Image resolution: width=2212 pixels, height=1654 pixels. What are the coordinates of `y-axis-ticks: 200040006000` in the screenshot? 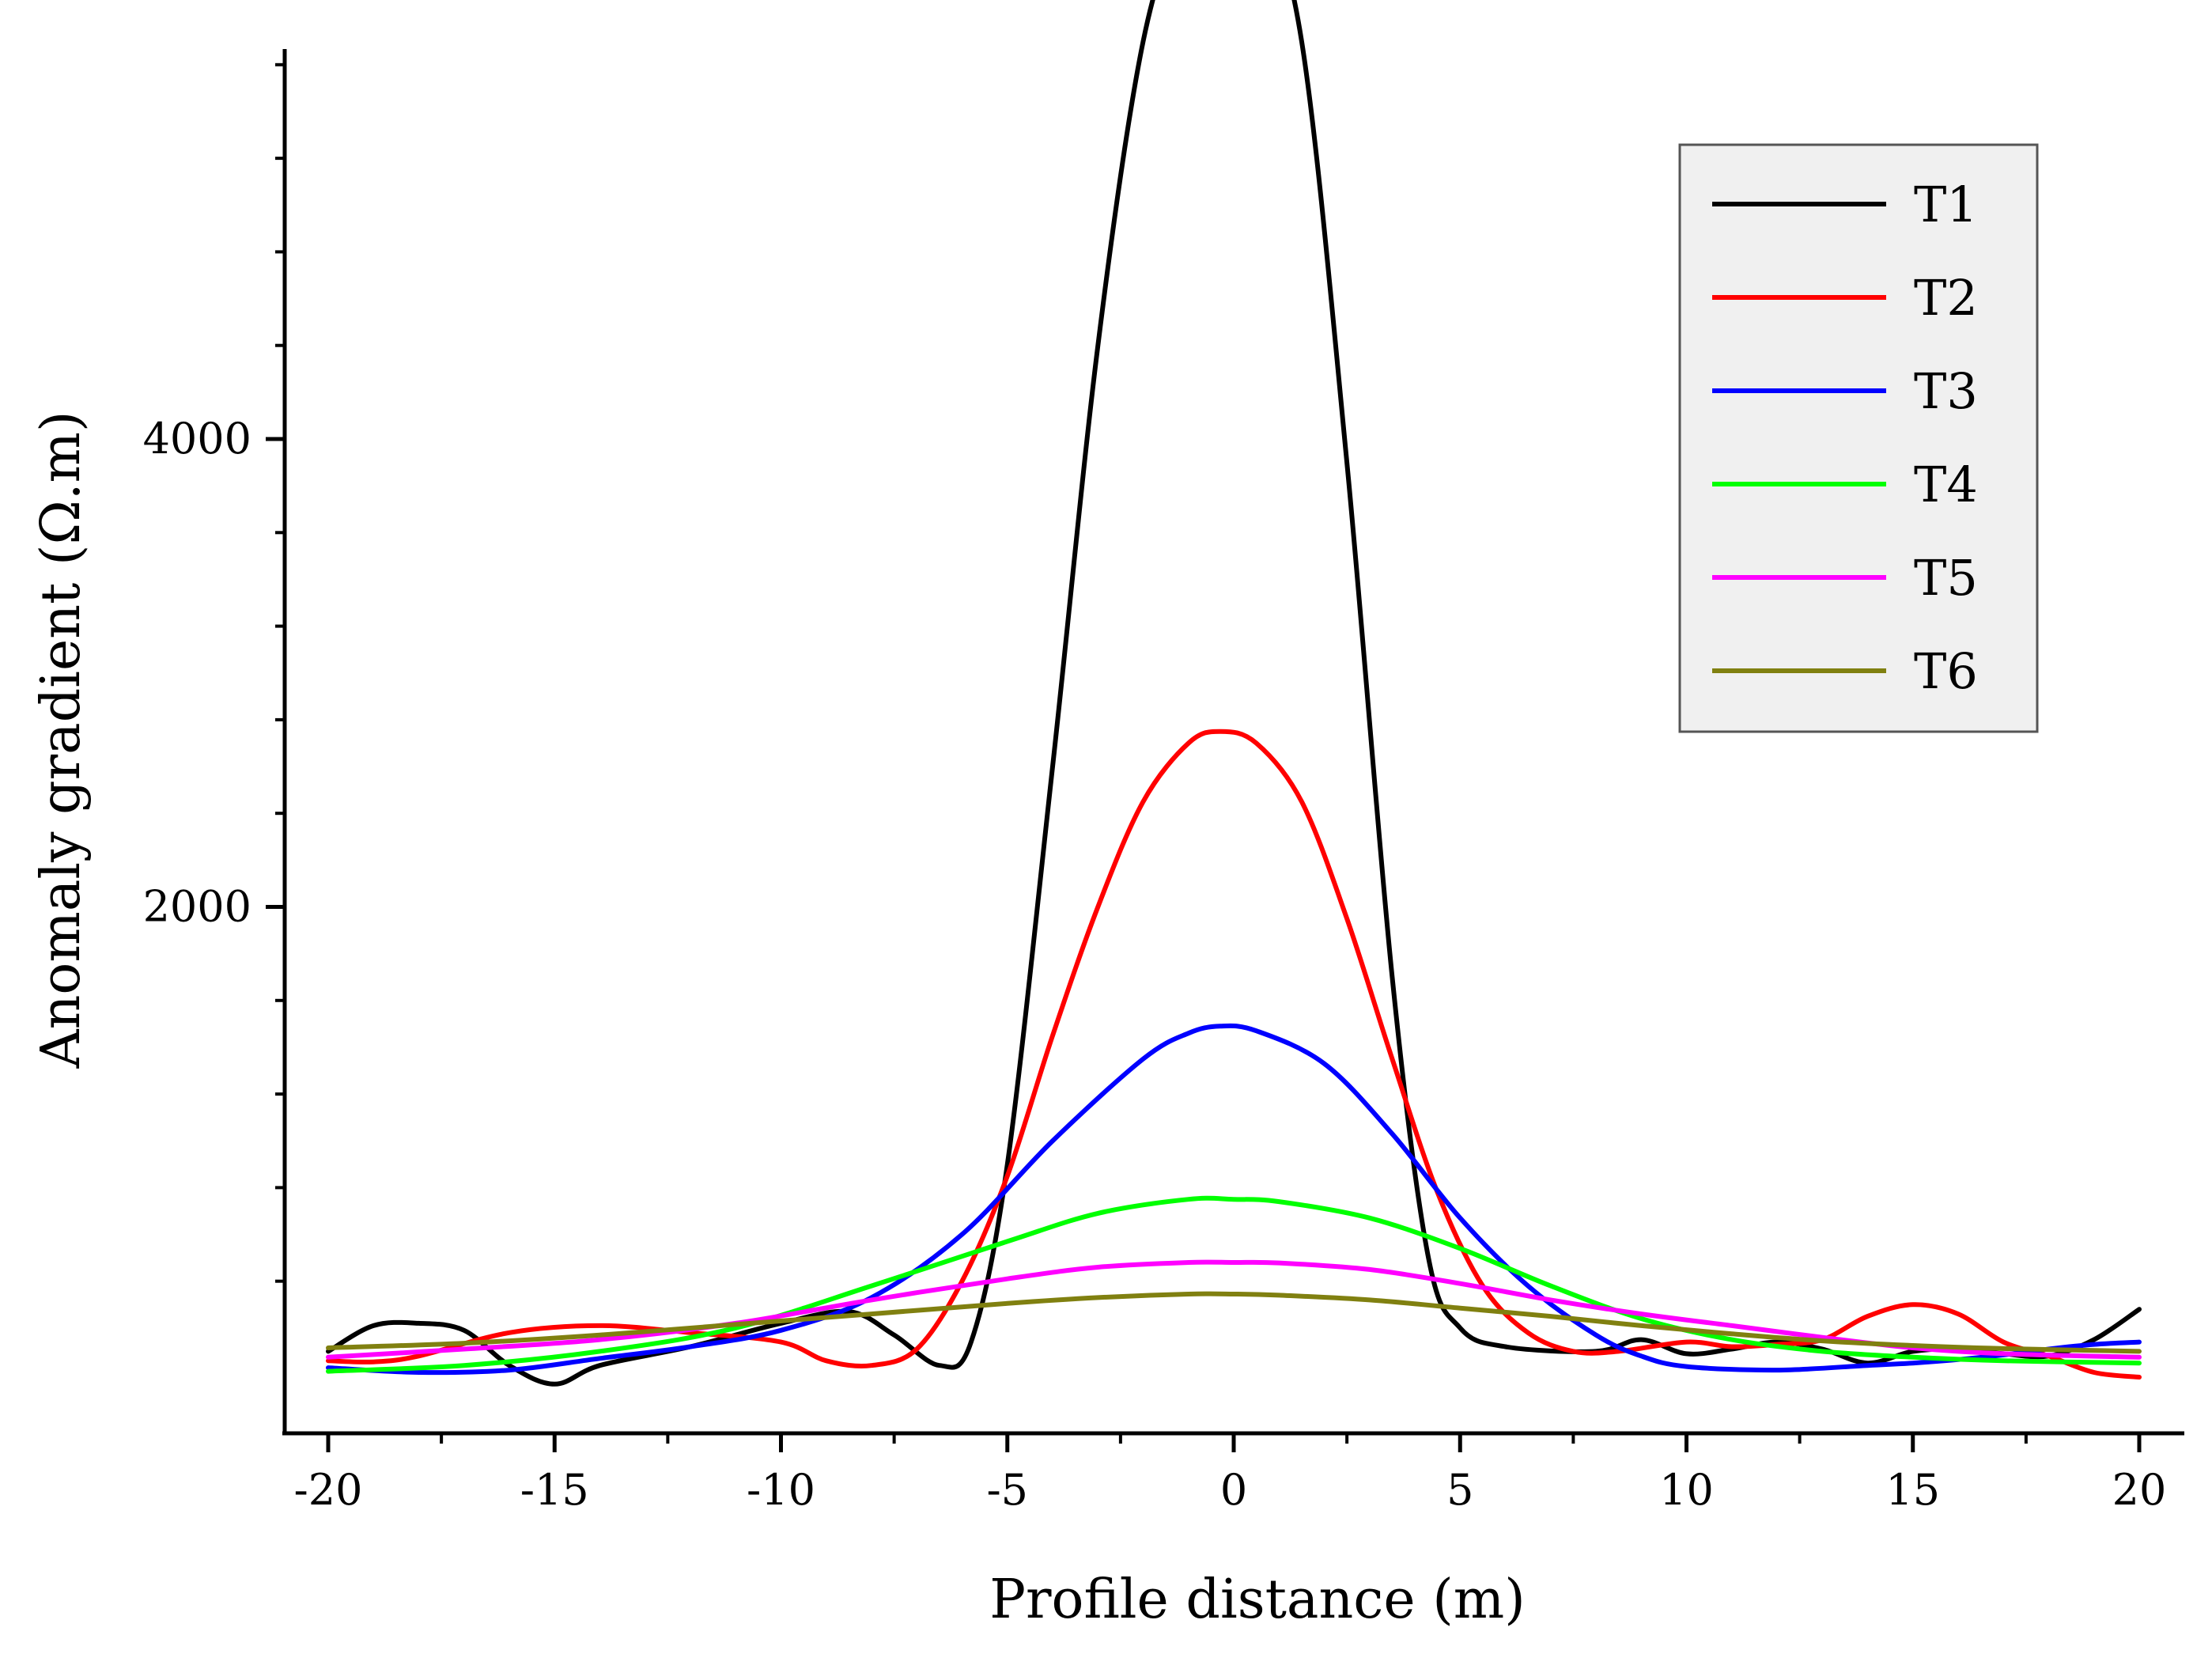 It's located at (214, 672).